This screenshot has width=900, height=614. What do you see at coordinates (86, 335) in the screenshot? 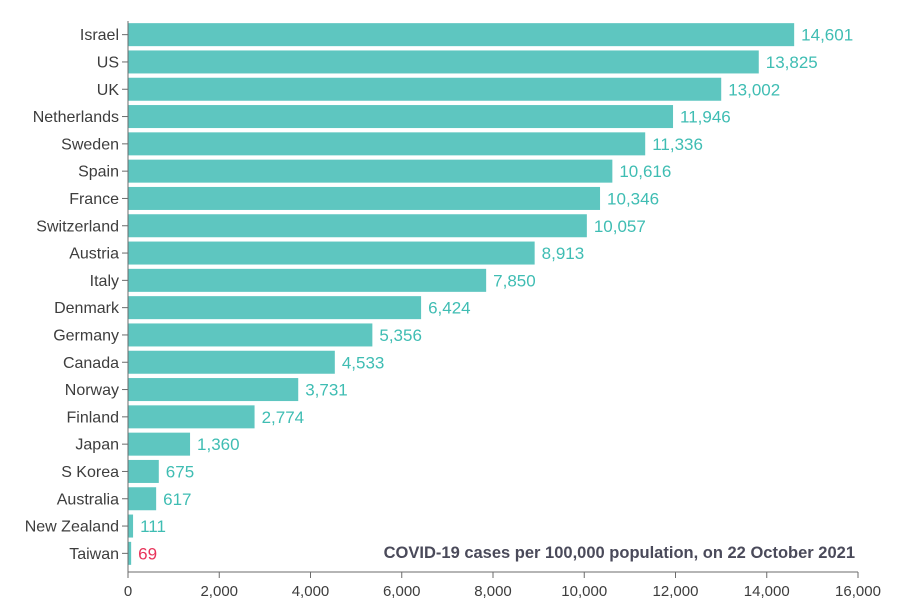
I see `category-label-germany: Germany` at bounding box center [86, 335].